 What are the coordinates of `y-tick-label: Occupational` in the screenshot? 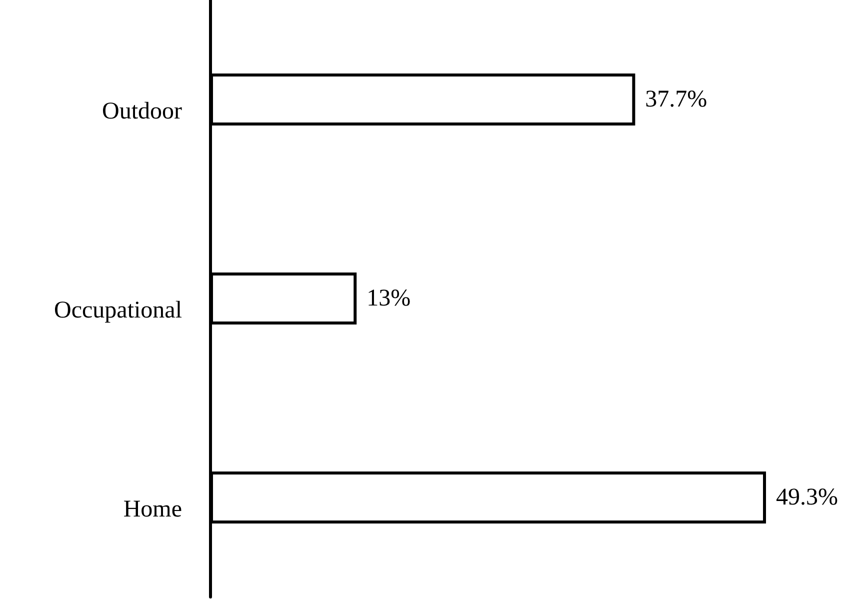 It's located at (118, 311).